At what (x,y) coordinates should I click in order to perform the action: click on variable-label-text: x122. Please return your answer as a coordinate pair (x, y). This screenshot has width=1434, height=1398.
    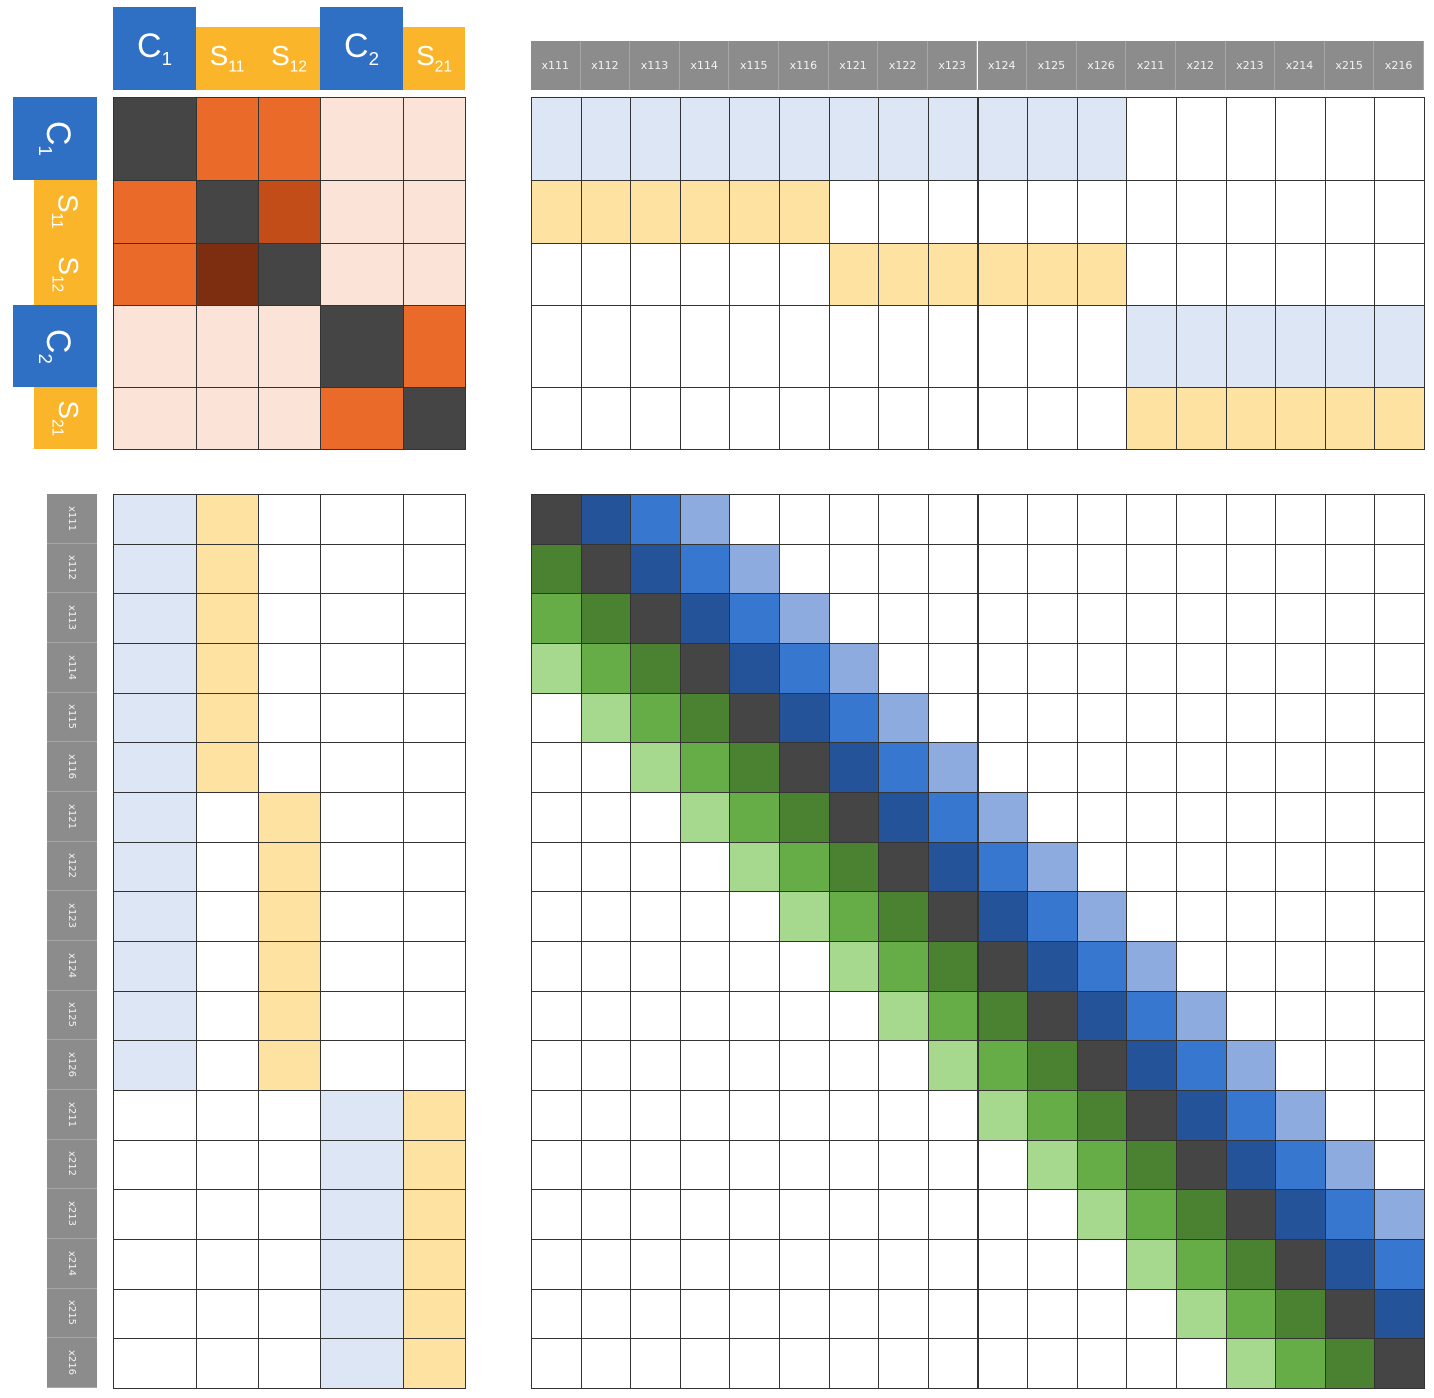
    Looking at the image, I should click on (72, 866).